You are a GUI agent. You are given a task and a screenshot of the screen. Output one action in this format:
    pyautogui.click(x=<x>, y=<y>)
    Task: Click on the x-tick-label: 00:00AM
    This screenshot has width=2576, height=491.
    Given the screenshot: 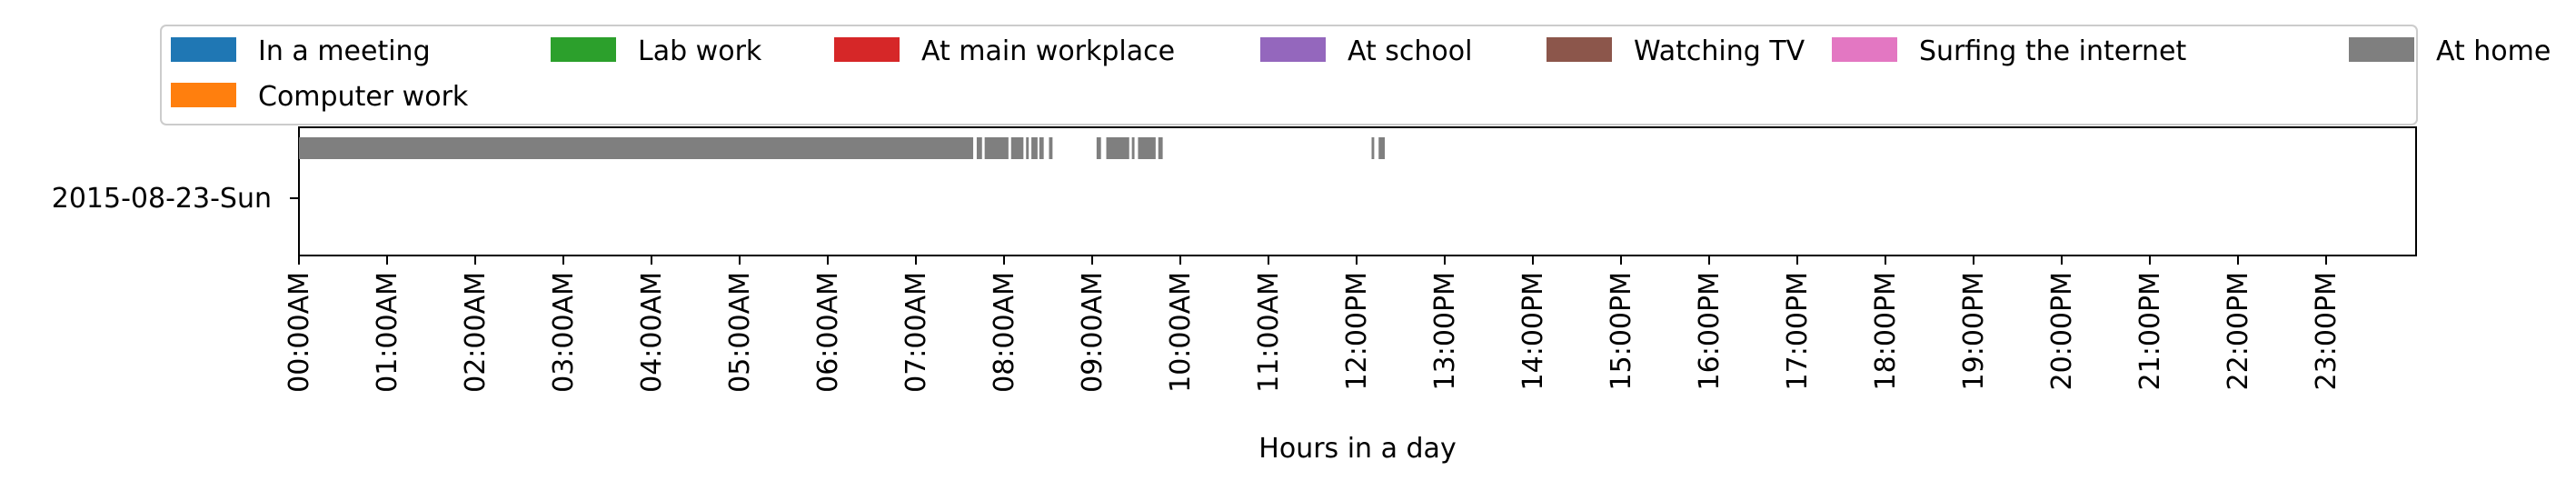 What is the action you would take?
    pyautogui.click(x=299, y=332)
    